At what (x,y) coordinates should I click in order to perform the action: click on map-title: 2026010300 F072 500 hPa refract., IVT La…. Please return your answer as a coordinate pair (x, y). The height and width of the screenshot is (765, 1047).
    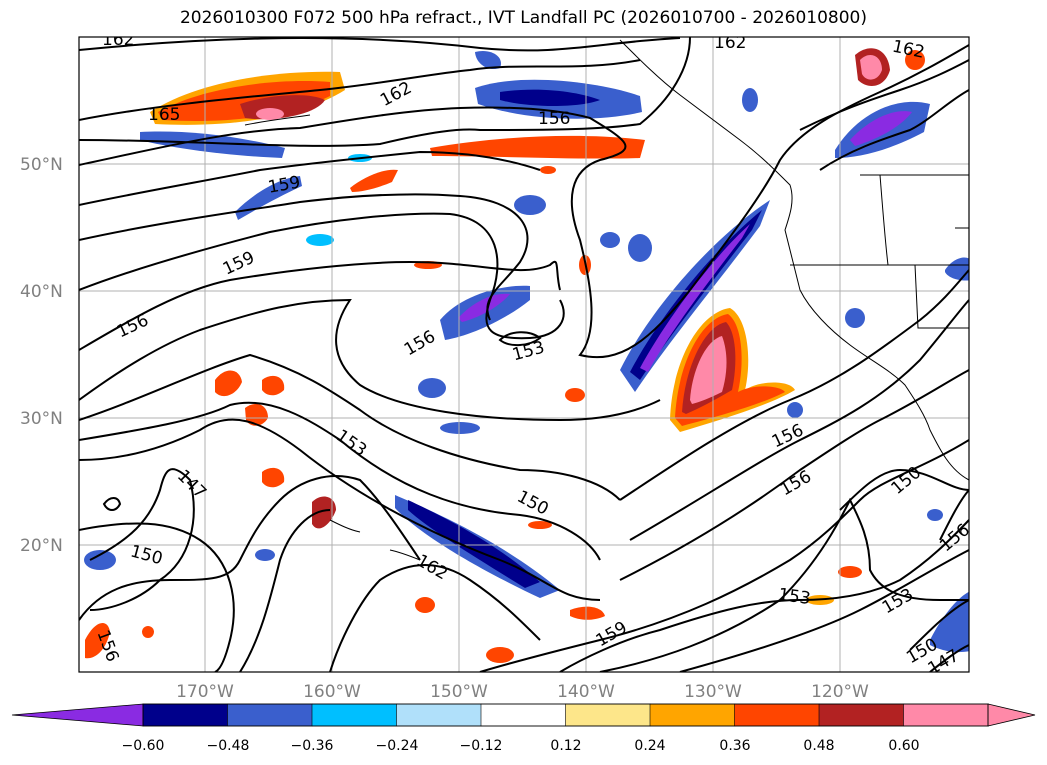
    Looking at the image, I should click on (523, 18).